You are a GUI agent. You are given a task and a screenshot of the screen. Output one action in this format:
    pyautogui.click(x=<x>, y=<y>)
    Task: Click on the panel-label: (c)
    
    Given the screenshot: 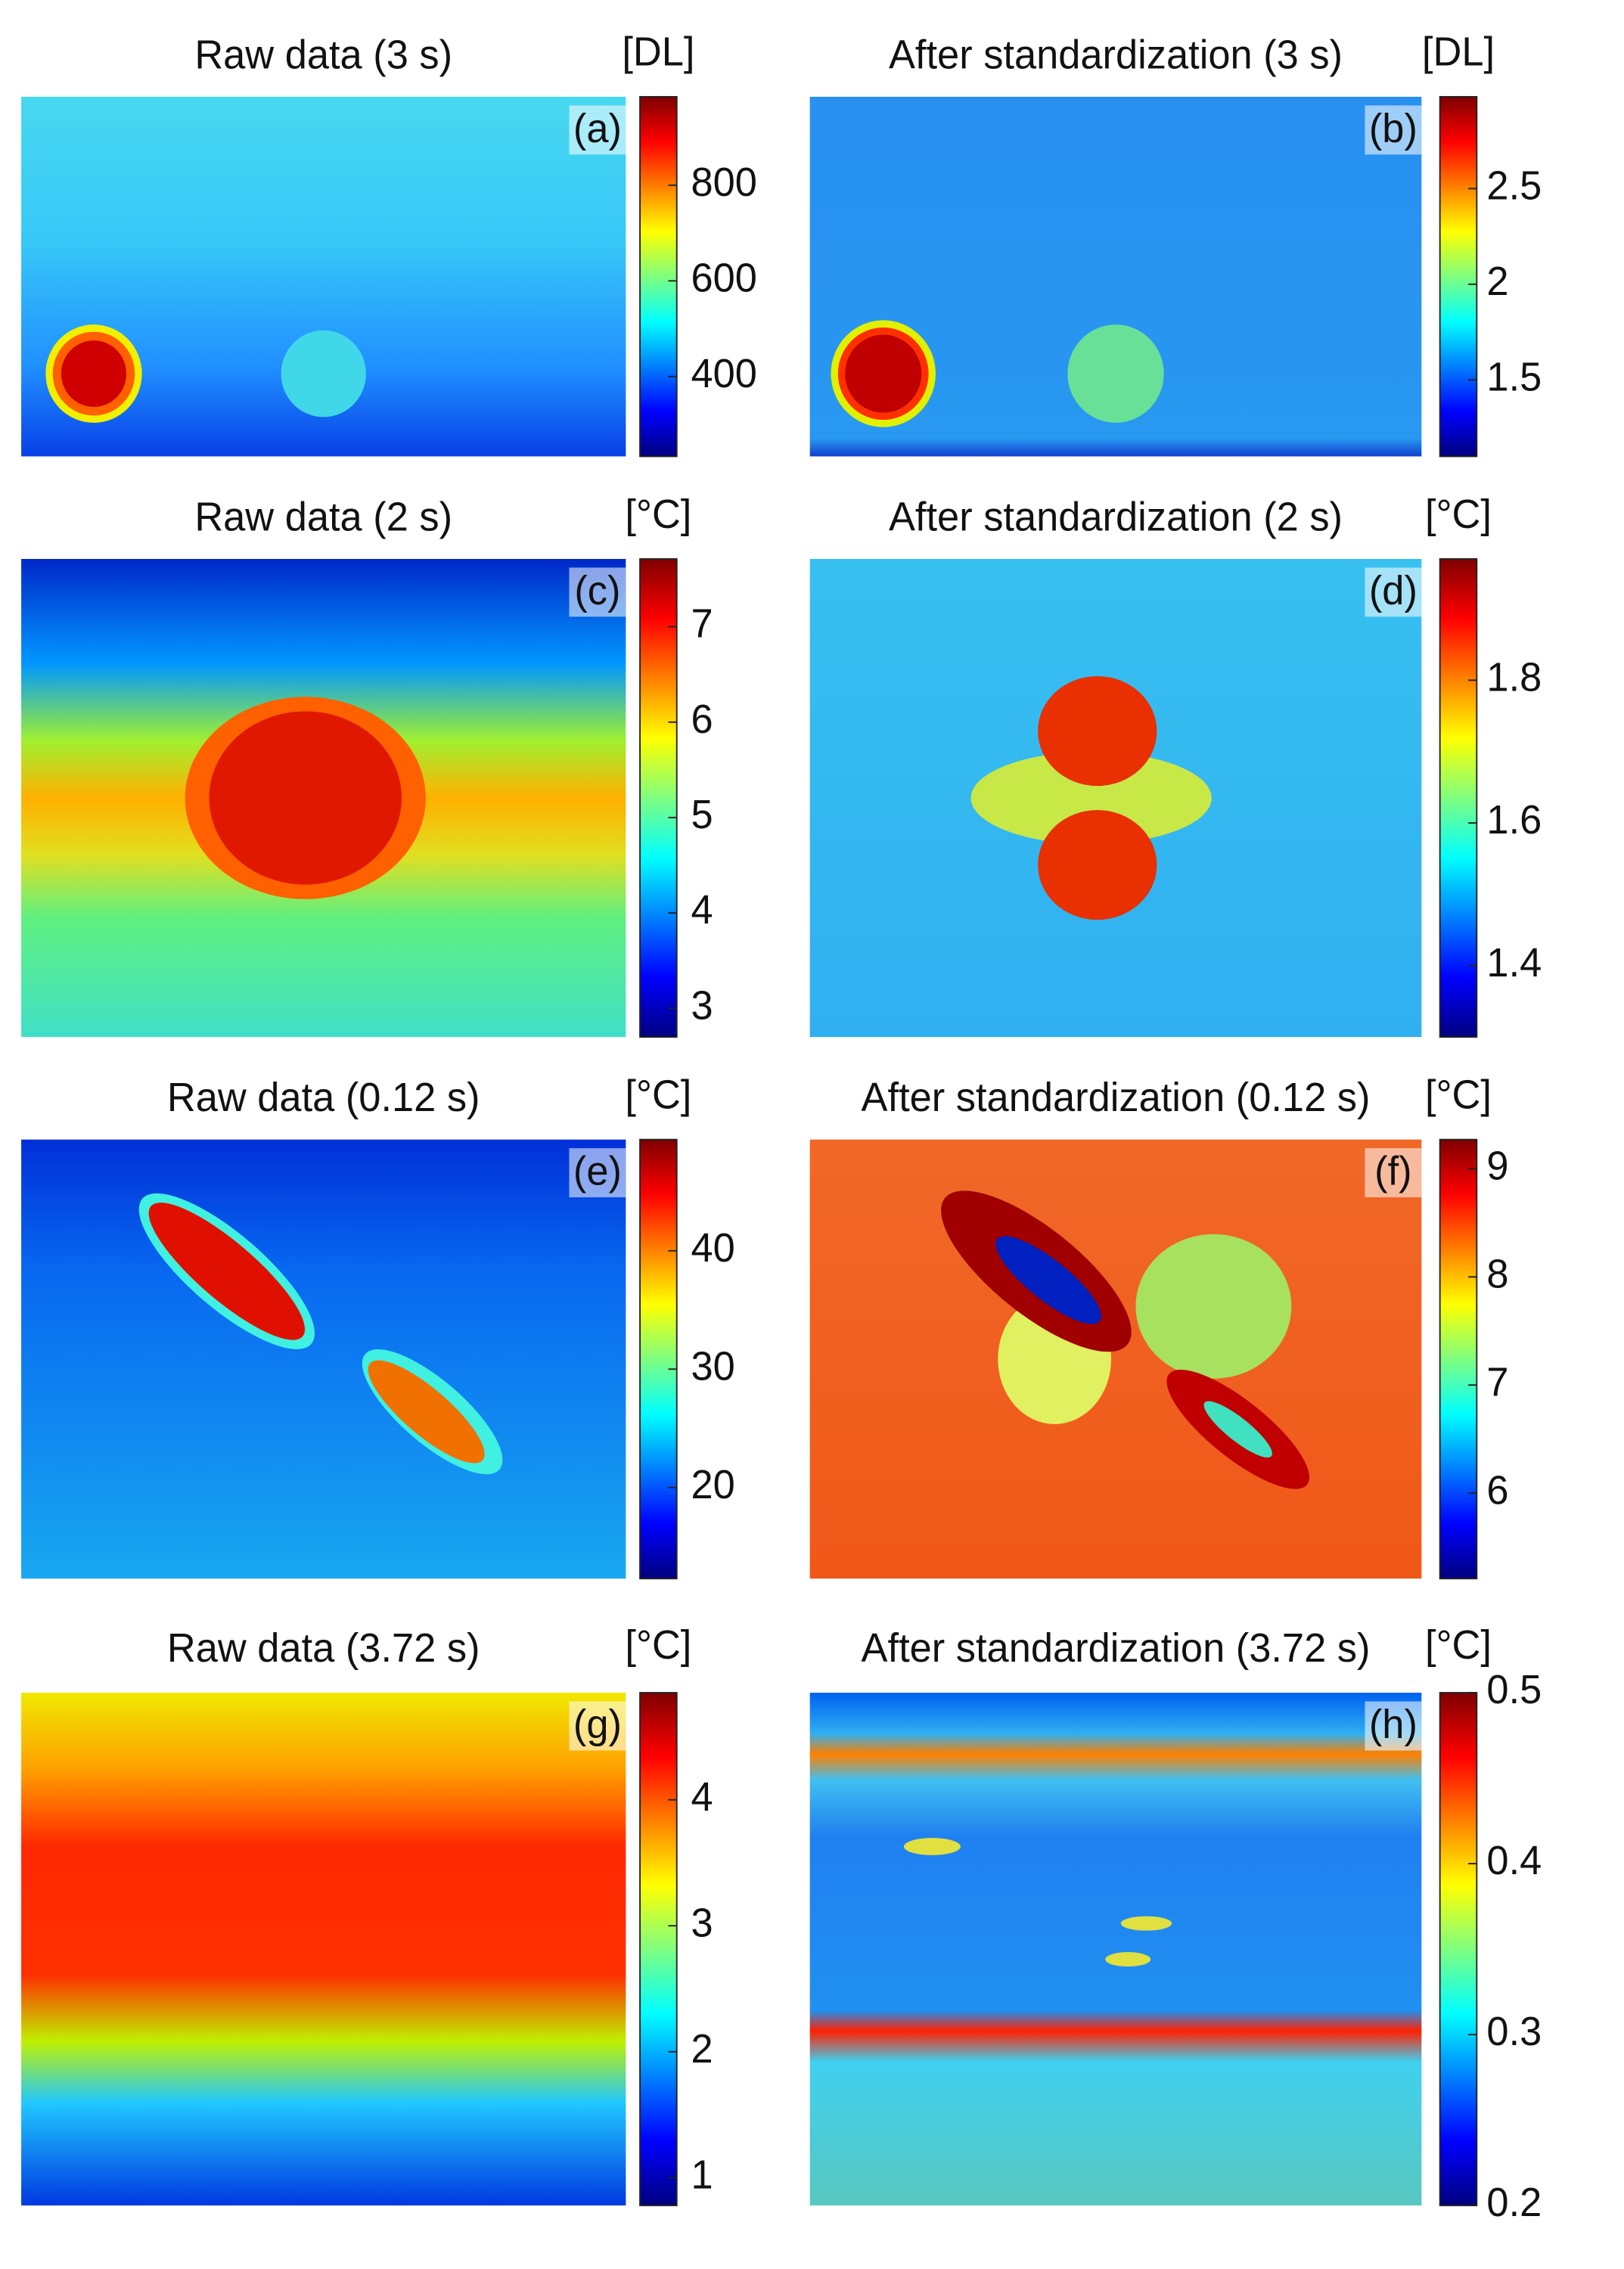 What is the action you would take?
    pyautogui.click(x=597, y=591)
    